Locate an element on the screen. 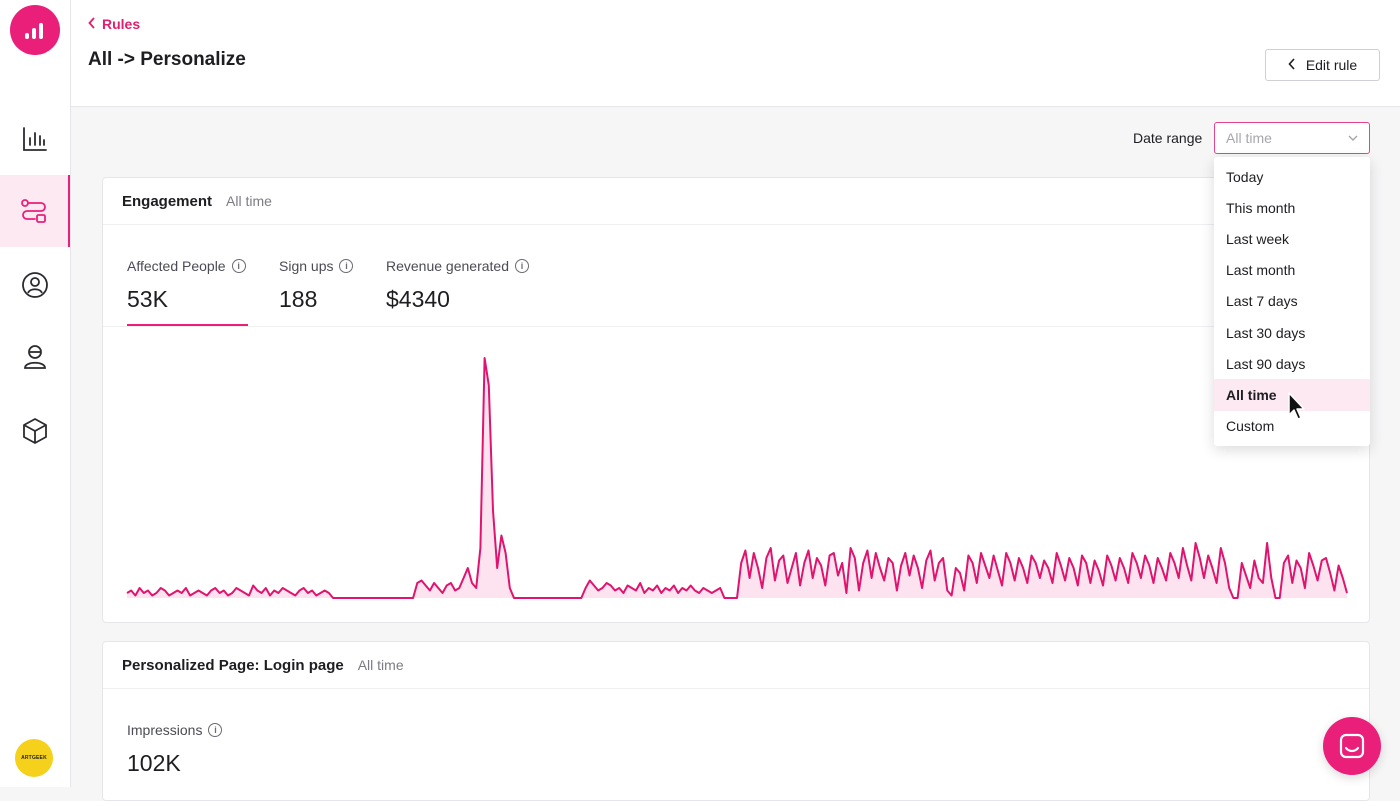  user-icon is located at coordinates (35, 357).